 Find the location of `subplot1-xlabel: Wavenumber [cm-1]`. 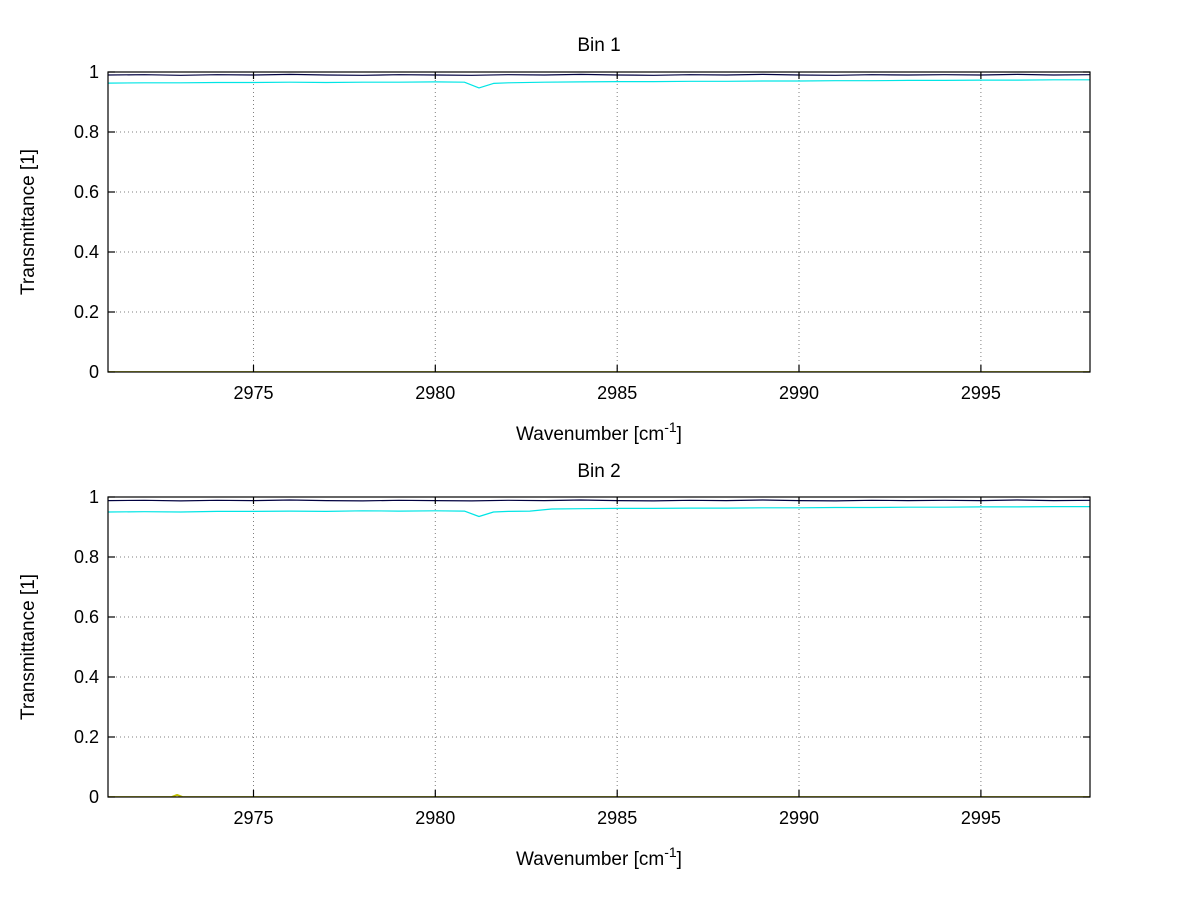

subplot1-xlabel: Wavenumber [cm-1] is located at coordinates (599, 432).